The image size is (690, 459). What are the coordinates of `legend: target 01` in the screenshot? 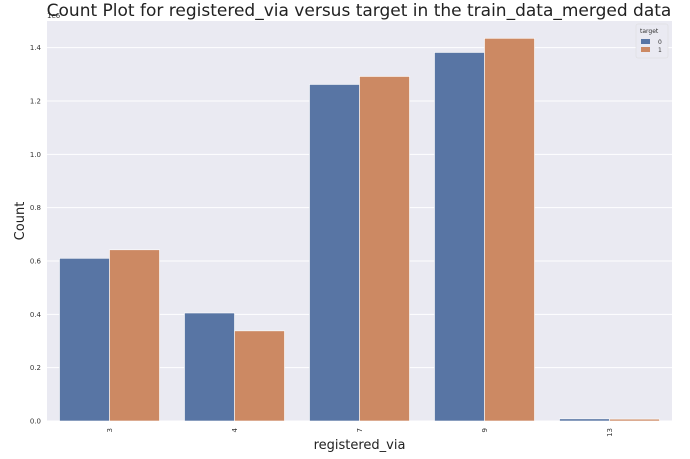 It's located at (652, 41).